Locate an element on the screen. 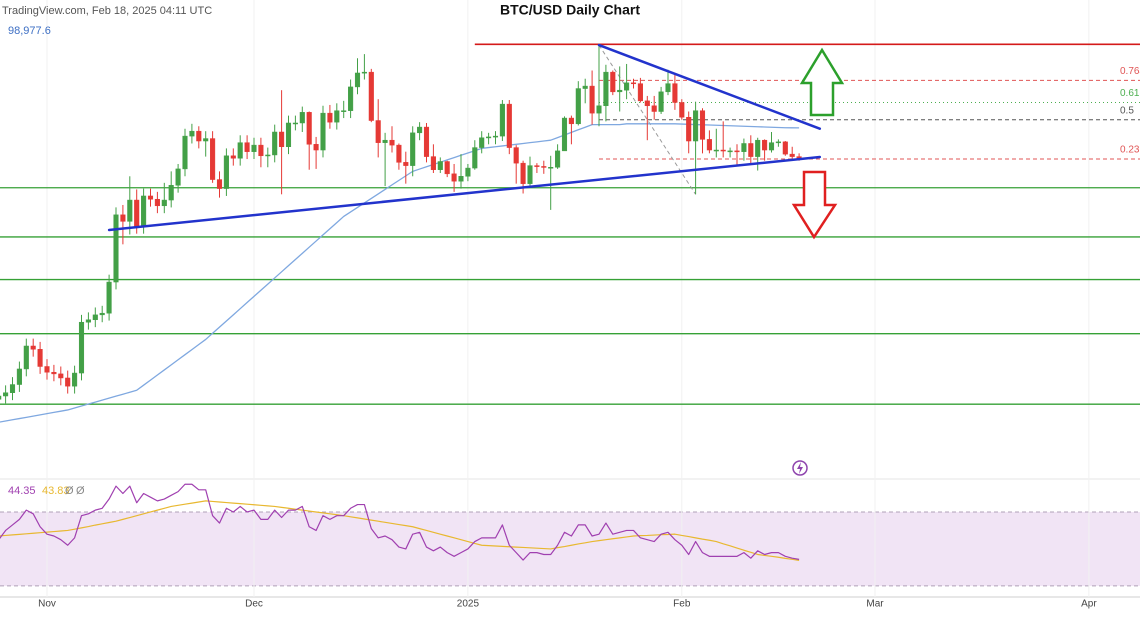  rsi-ma-line is located at coordinates (400, 530).